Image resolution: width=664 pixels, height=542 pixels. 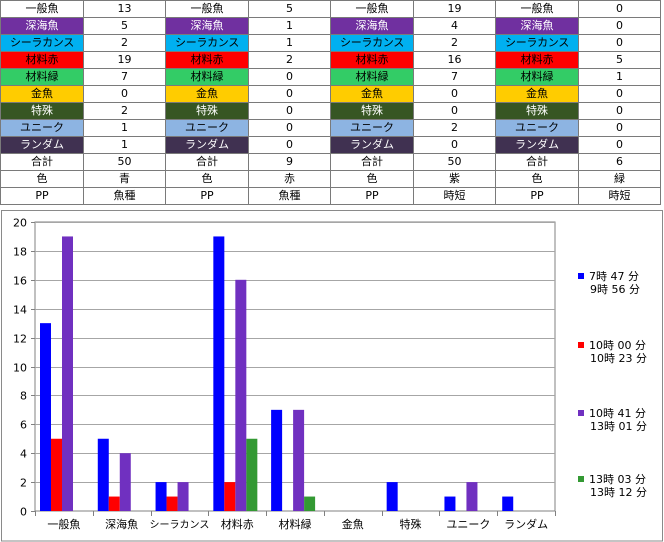 I want to click on color-row: 色青色赤色紫色緑, so click(x=330, y=179).